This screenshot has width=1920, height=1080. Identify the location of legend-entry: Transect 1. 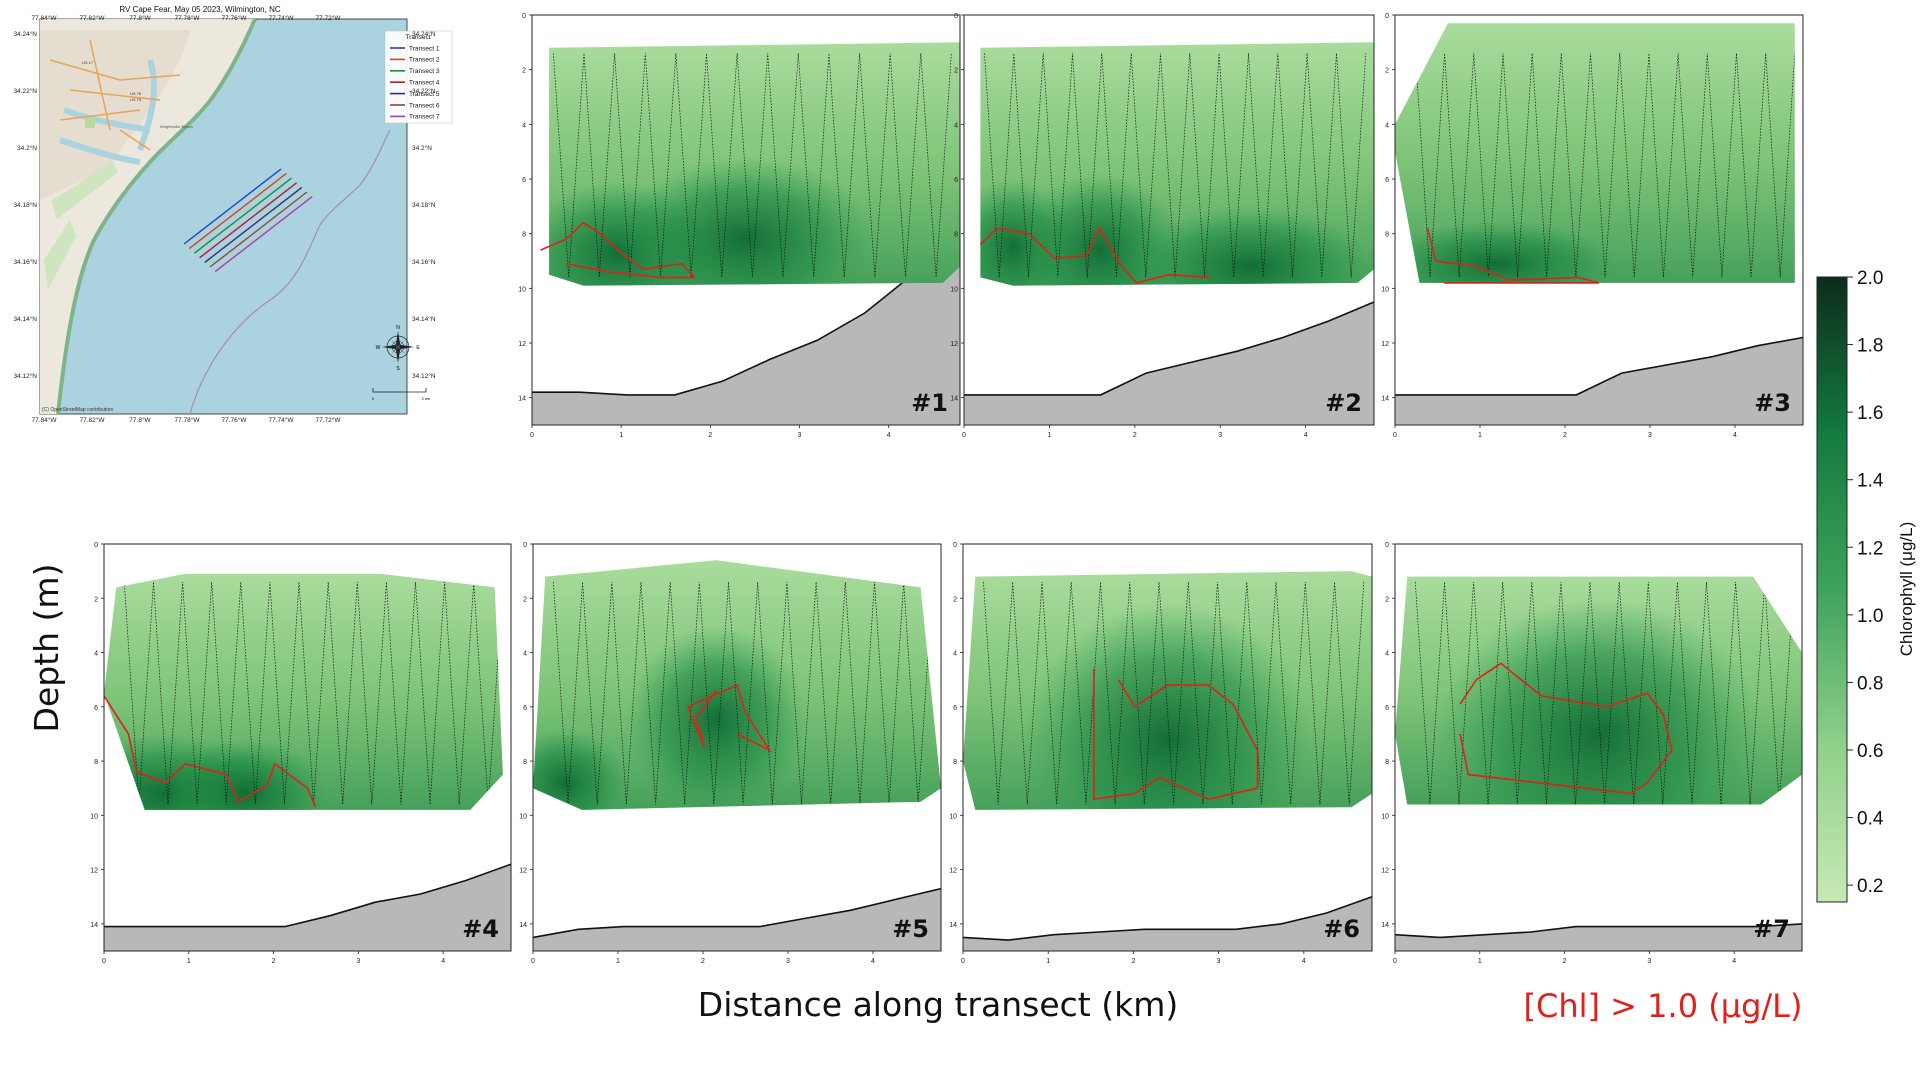
(424, 48).